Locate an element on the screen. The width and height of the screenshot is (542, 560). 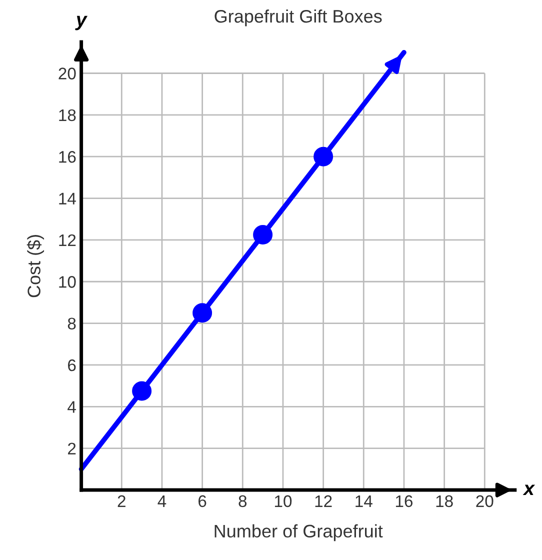
y-tick-label: 10 is located at coordinates (67, 282).